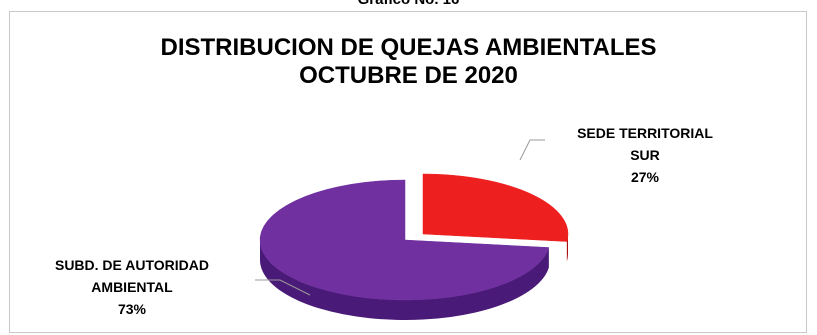  I want to click on pie-percent-label-1: 73%, so click(132, 309).